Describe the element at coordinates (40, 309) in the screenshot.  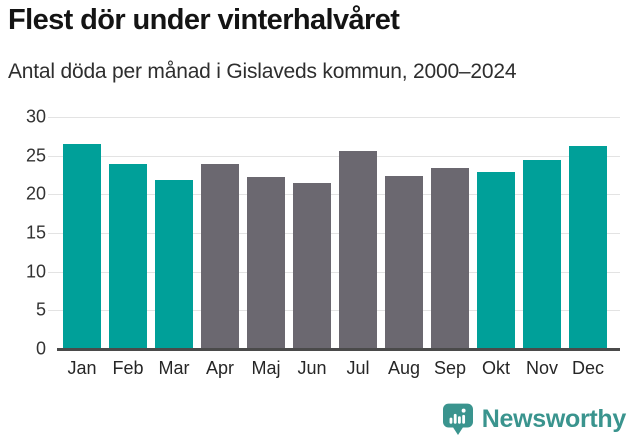
I see `y-axis-tick-label-5: 5` at that location.